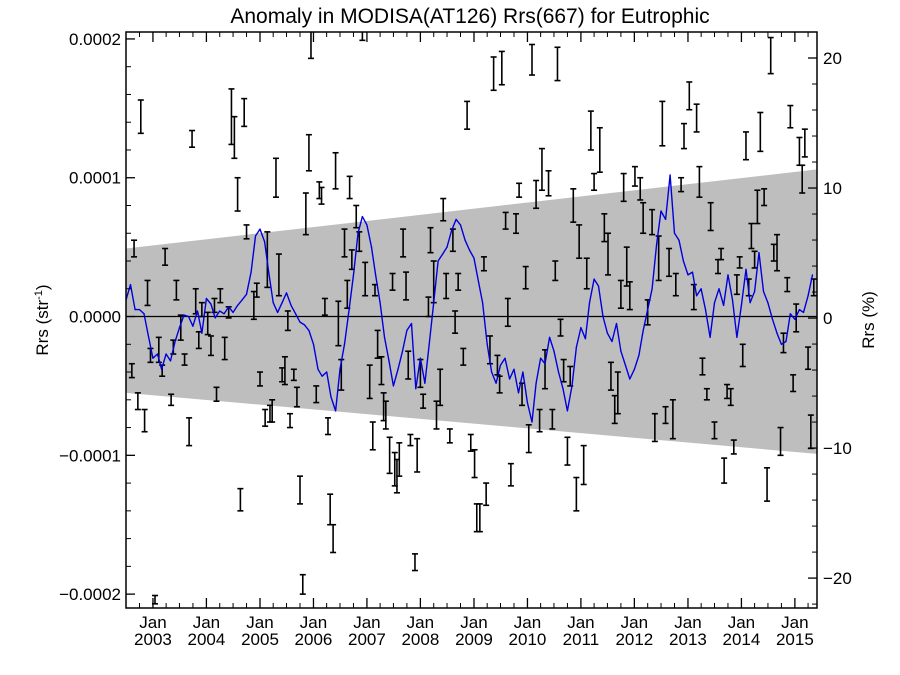 Image resolution: width=900 pixels, height=675 pixels. Describe the element at coordinates (688, 639) in the screenshot. I see `x-tick-year-label: 2013` at that location.